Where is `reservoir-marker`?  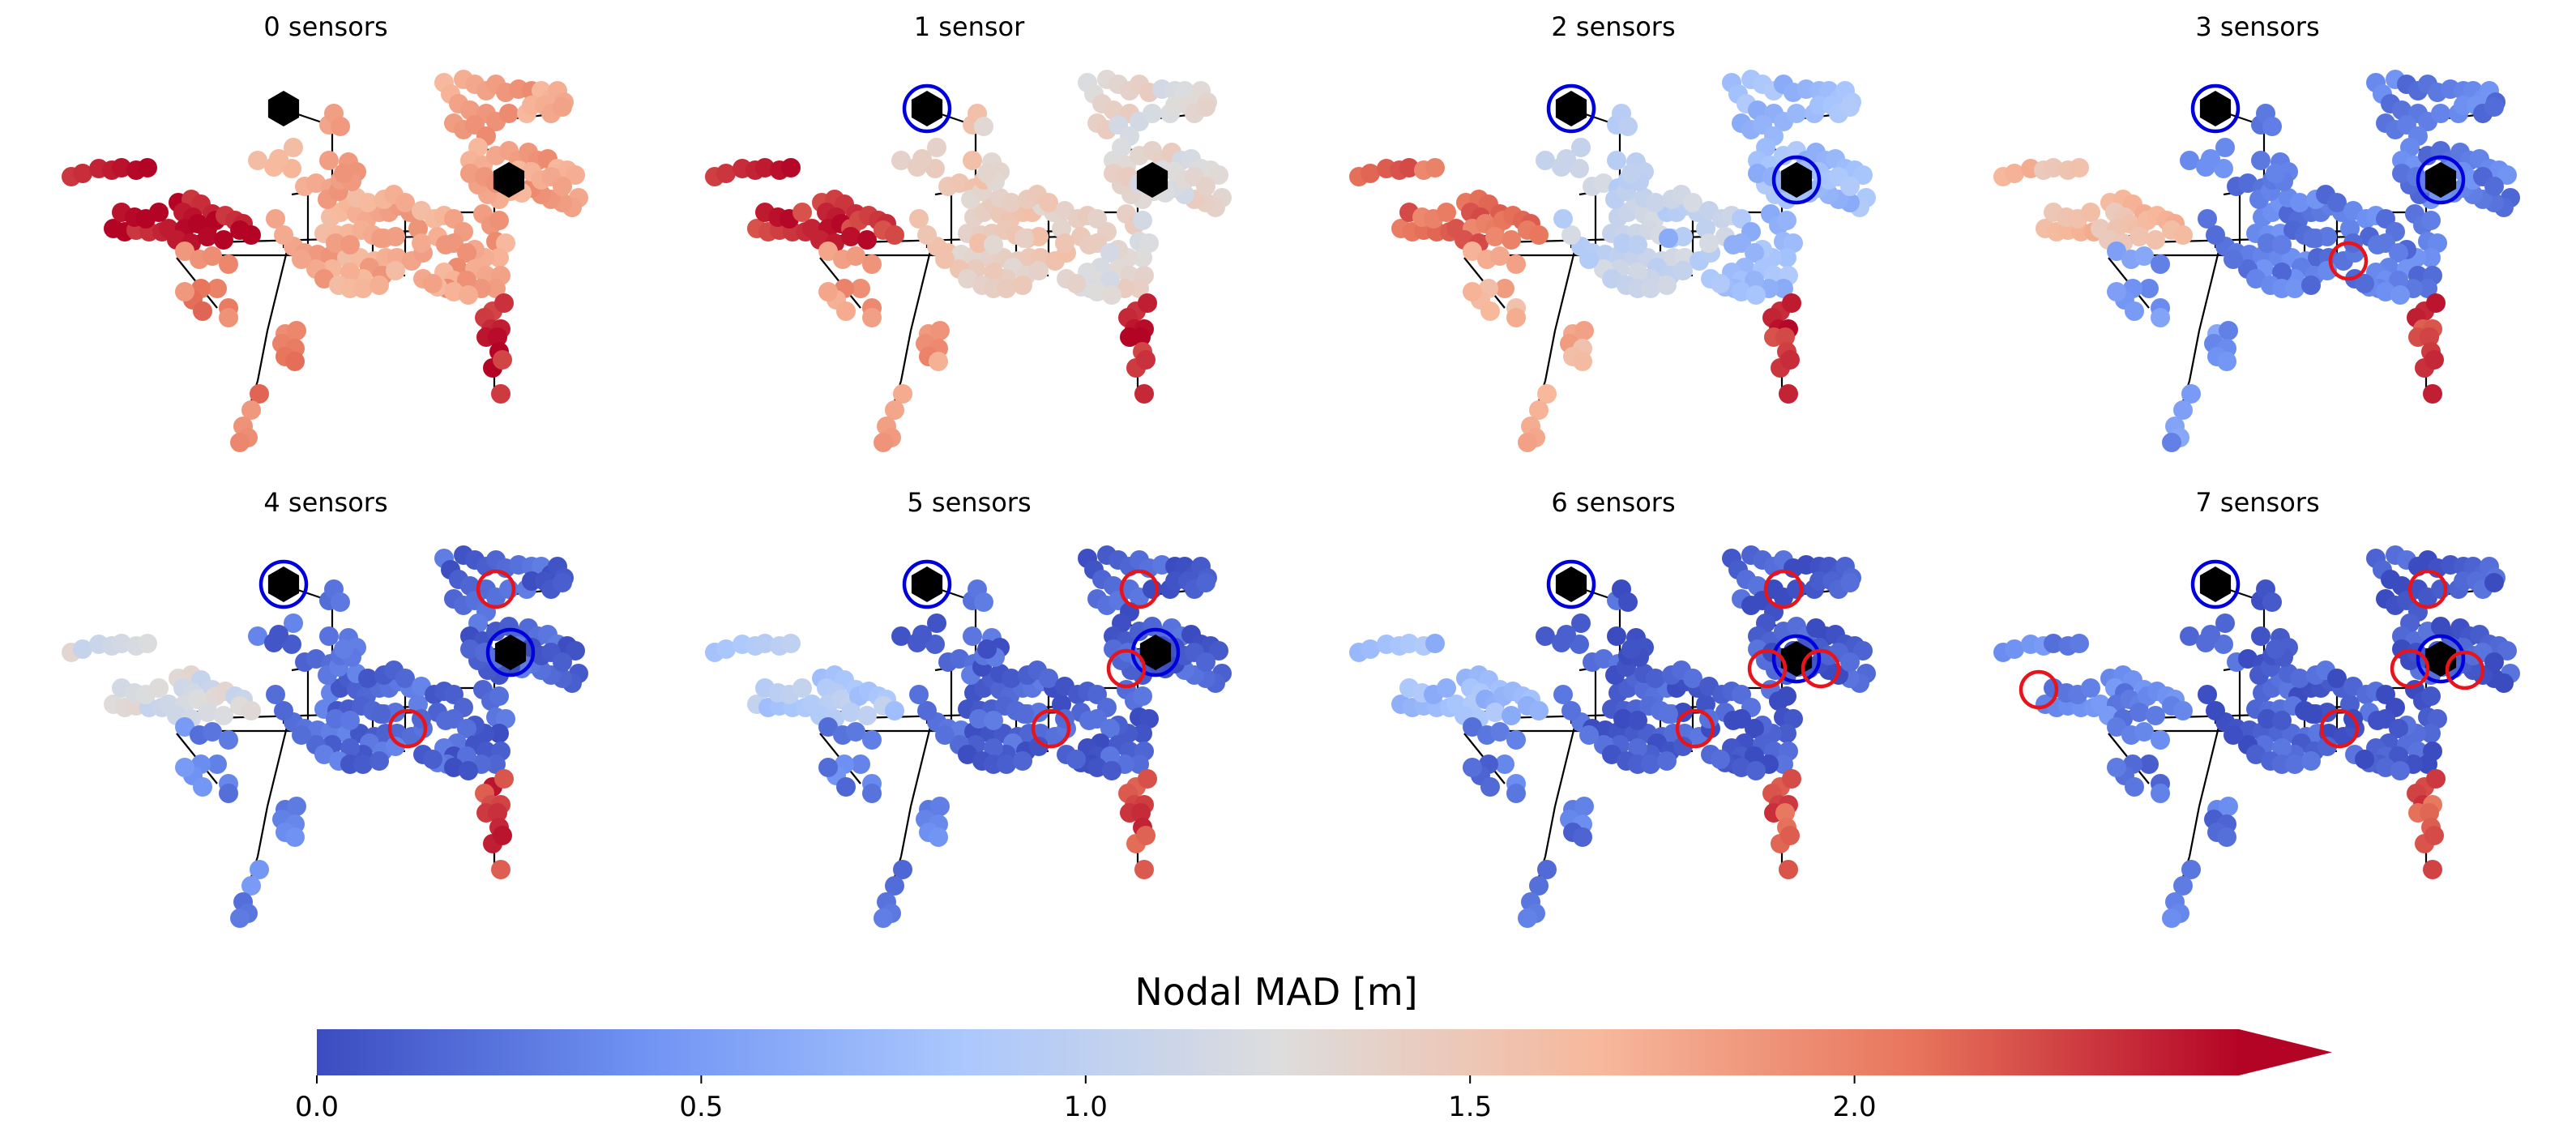 reservoir-marker is located at coordinates (1571, 584).